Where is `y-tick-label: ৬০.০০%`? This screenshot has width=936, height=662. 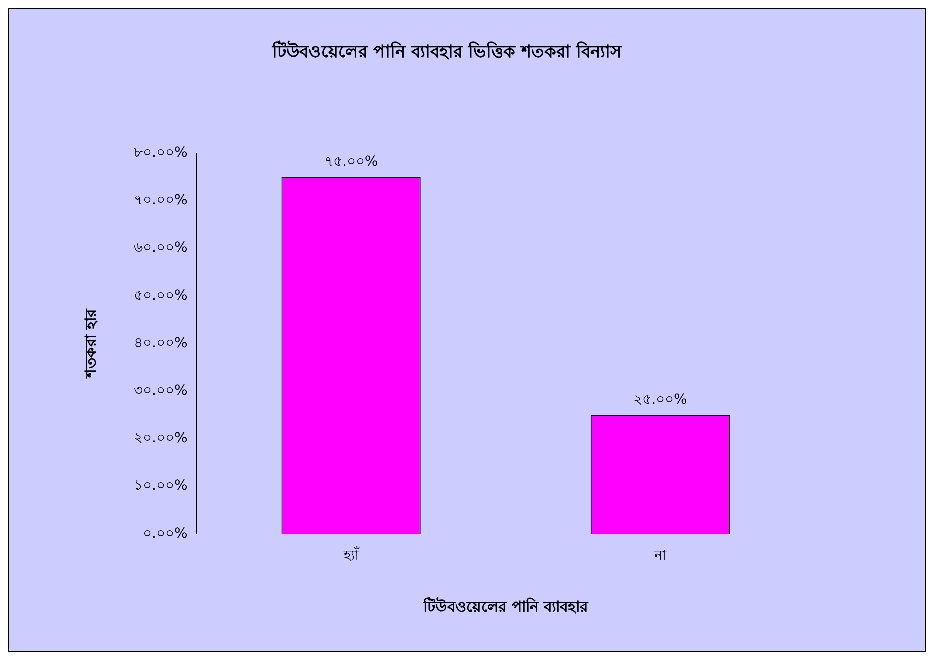 y-tick-label: ৬০.০০% is located at coordinates (161, 248).